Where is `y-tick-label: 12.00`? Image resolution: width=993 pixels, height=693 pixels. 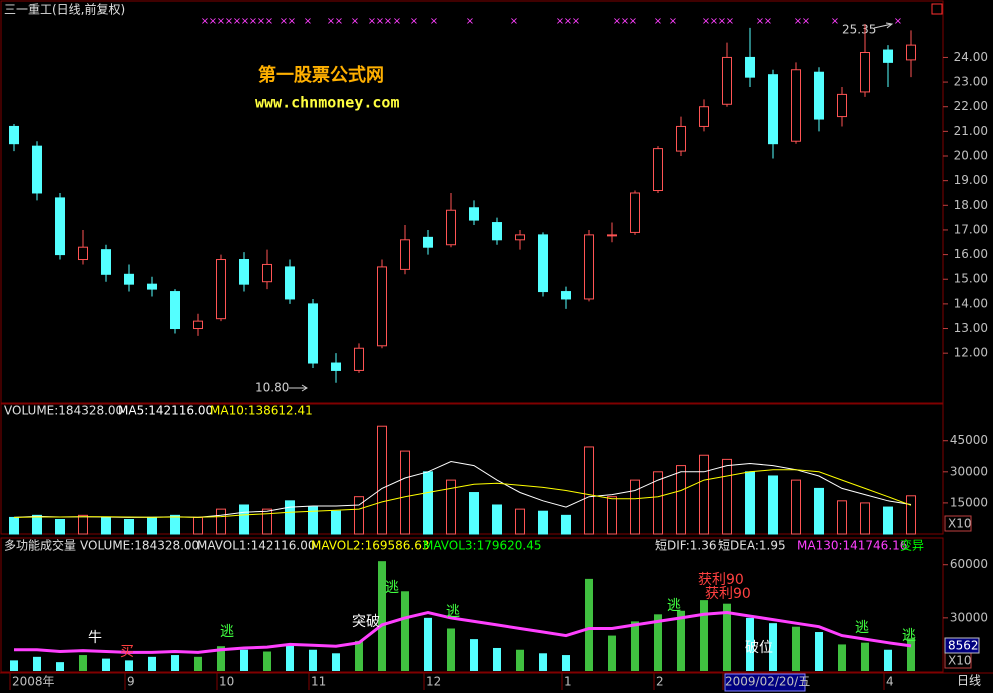 y-tick-label: 12.00 is located at coordinates (971, 353).